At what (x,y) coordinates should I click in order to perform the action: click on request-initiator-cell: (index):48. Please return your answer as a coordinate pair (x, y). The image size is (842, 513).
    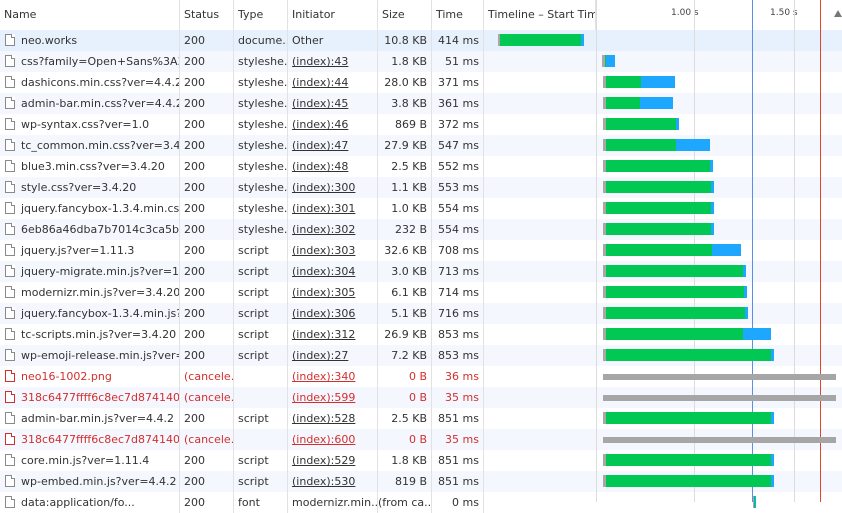
    Looking at the image, I should click on (333, 166).